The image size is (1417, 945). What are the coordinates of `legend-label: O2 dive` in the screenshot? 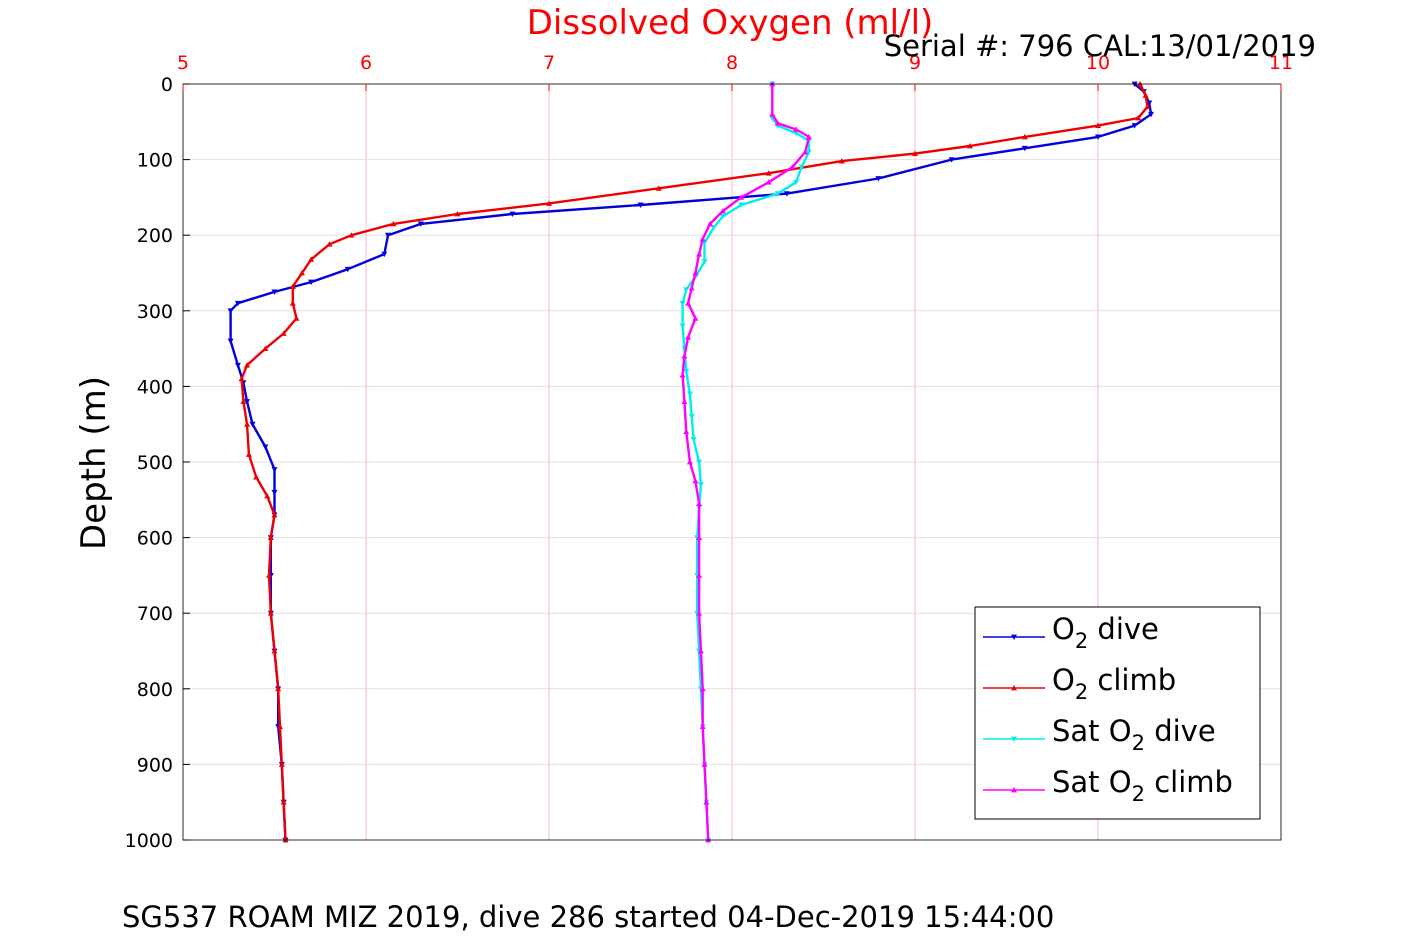 It's located at (1105, 632).